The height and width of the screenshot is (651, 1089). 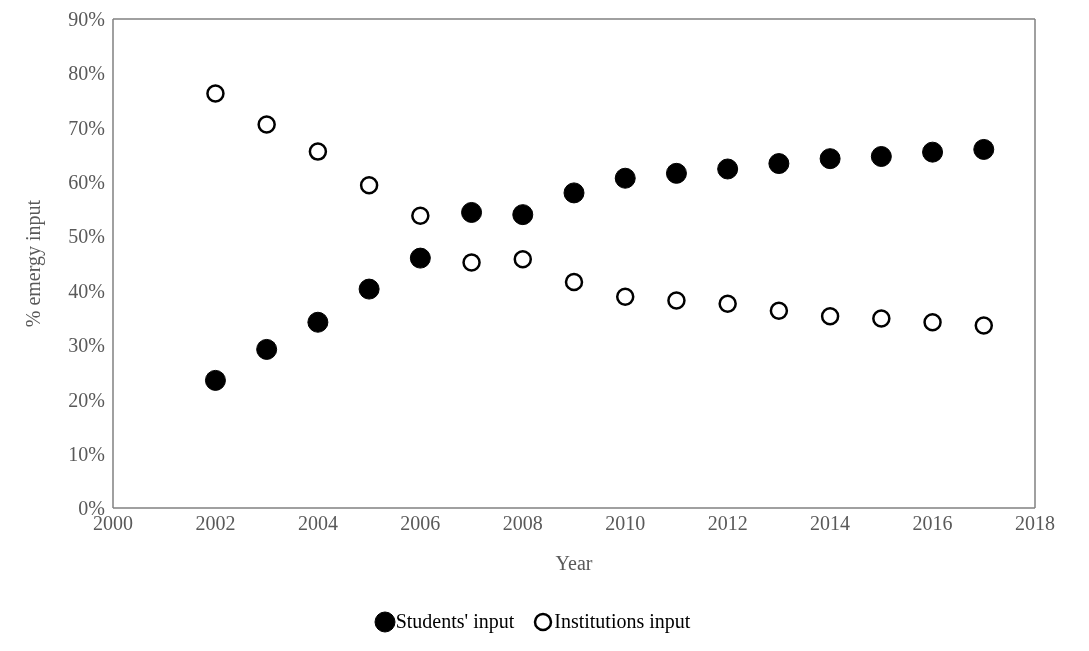 I want to click on x-tick-label: 2016, so click(x=932, y=523).